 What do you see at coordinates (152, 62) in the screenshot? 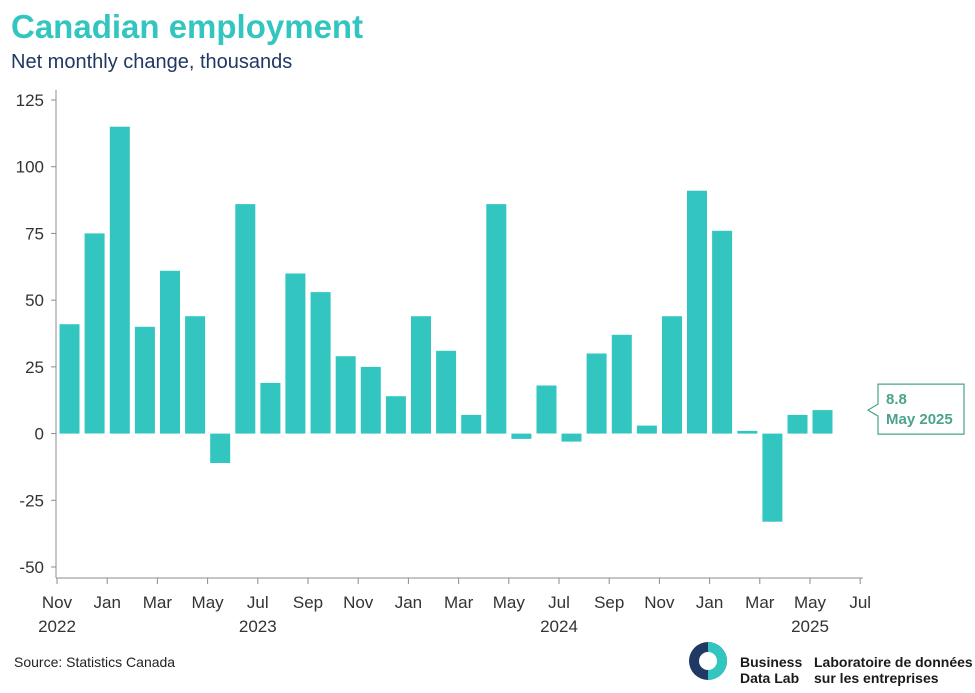
I see `chart-subtitle: Net monthly change, thousands` at bounding box center [152, 62].